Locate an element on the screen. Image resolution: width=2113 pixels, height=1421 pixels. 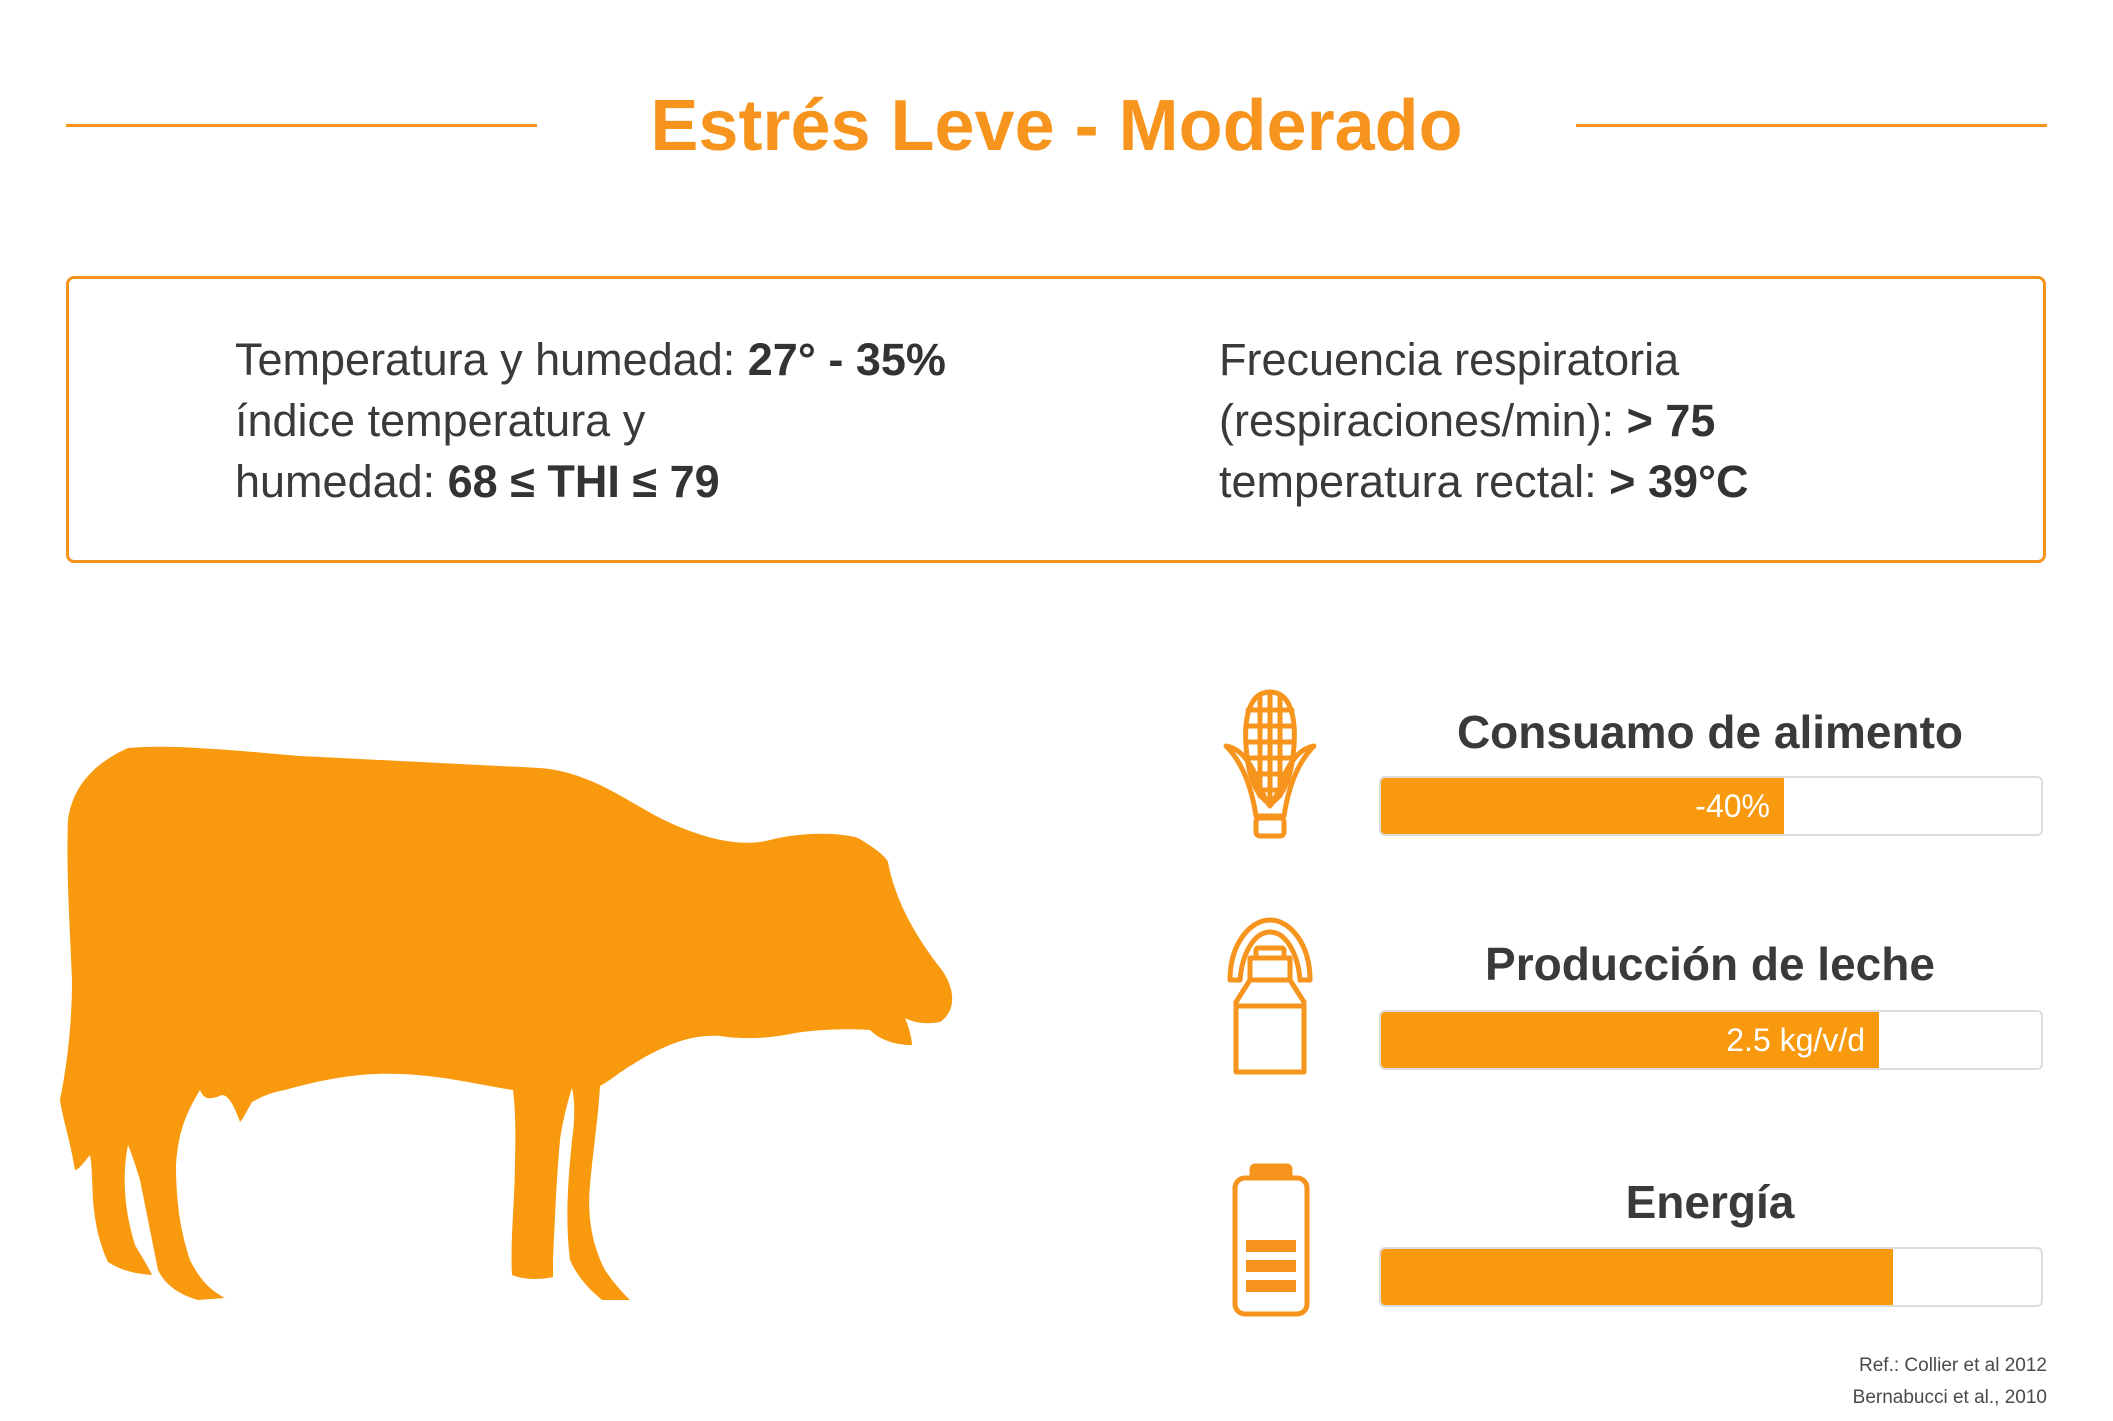
corn-icon is located at coordinates (1270, 764).